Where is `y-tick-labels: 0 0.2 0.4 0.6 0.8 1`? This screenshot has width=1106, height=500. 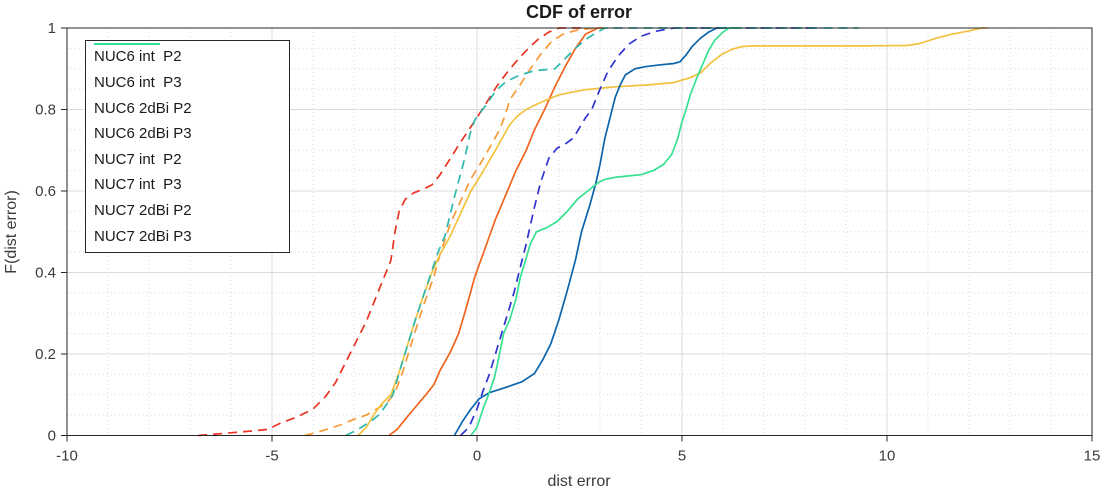
y-tick-labels: 0 0.2 0.4 0.6 0.8 1 is located at coordinates (45, 232).